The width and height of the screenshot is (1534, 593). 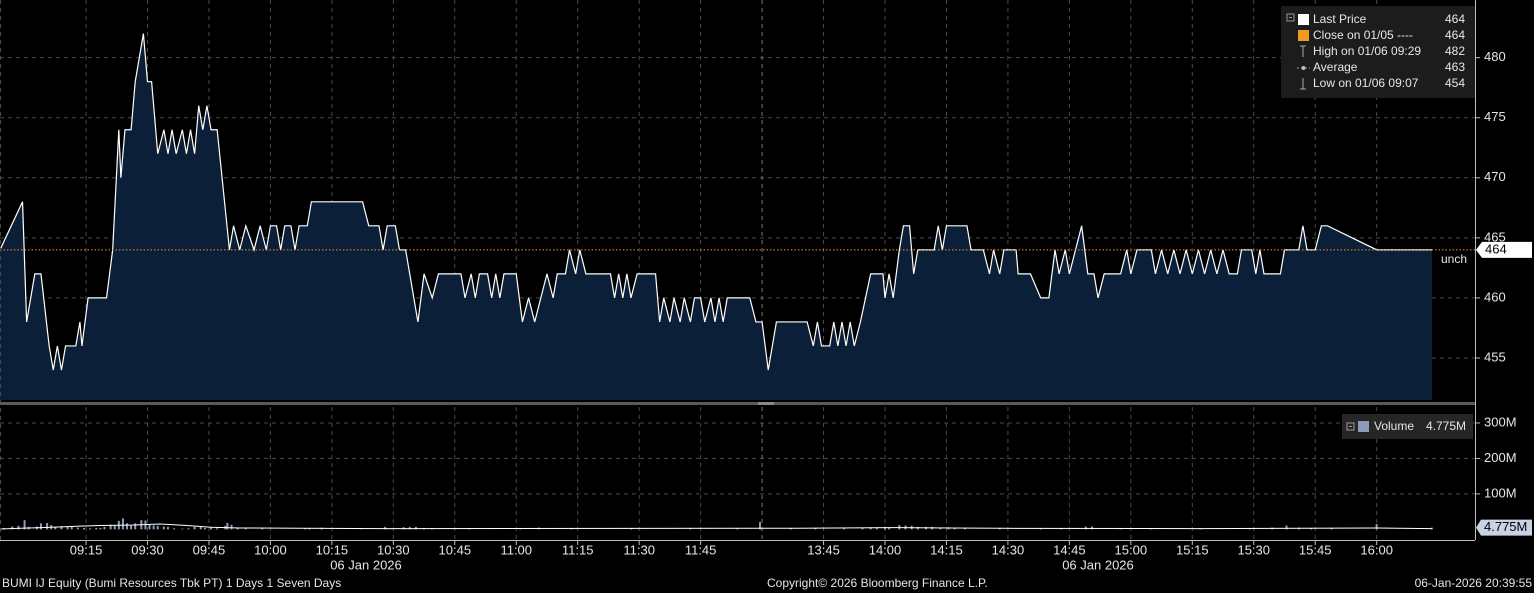 What do you see at coordinates (1376, 549) in the screenshot?
I see `x-tick-label: 16:00` at bounding box center [1376, 549].